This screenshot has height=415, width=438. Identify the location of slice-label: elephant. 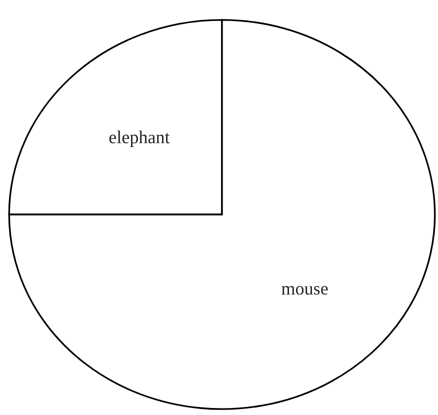
(139, 139).